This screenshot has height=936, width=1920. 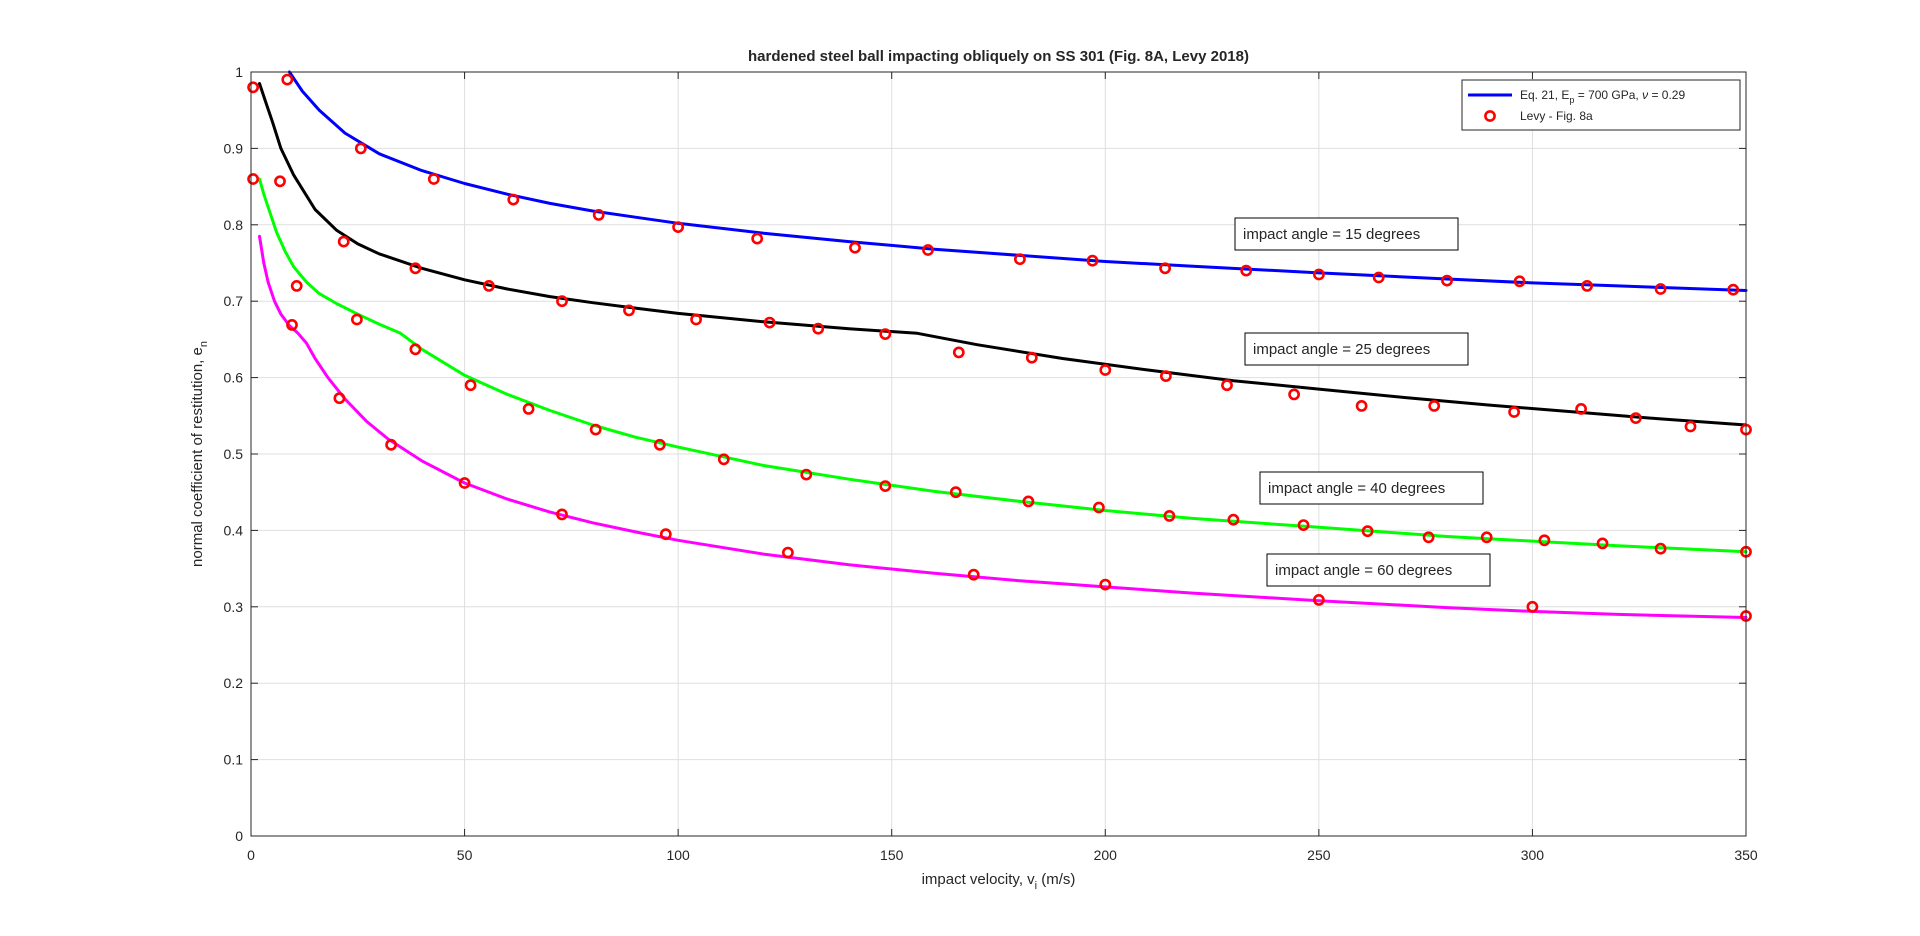 I want to click on x-tick-label: 350, so click(x=1746, y=855).